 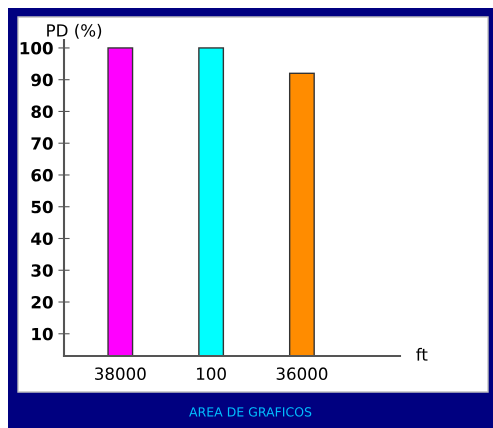 I want to click on y-tick-label: 50, so click(x=42, y=207).